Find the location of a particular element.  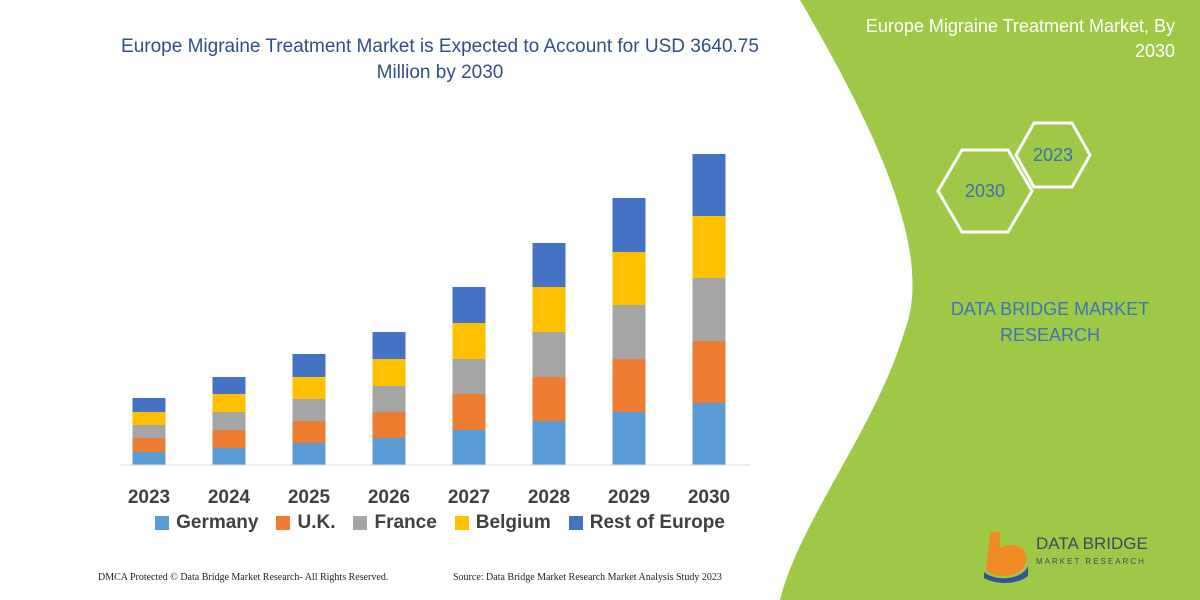

x-tick-label: 2029 is located at coordinates (629, 497).